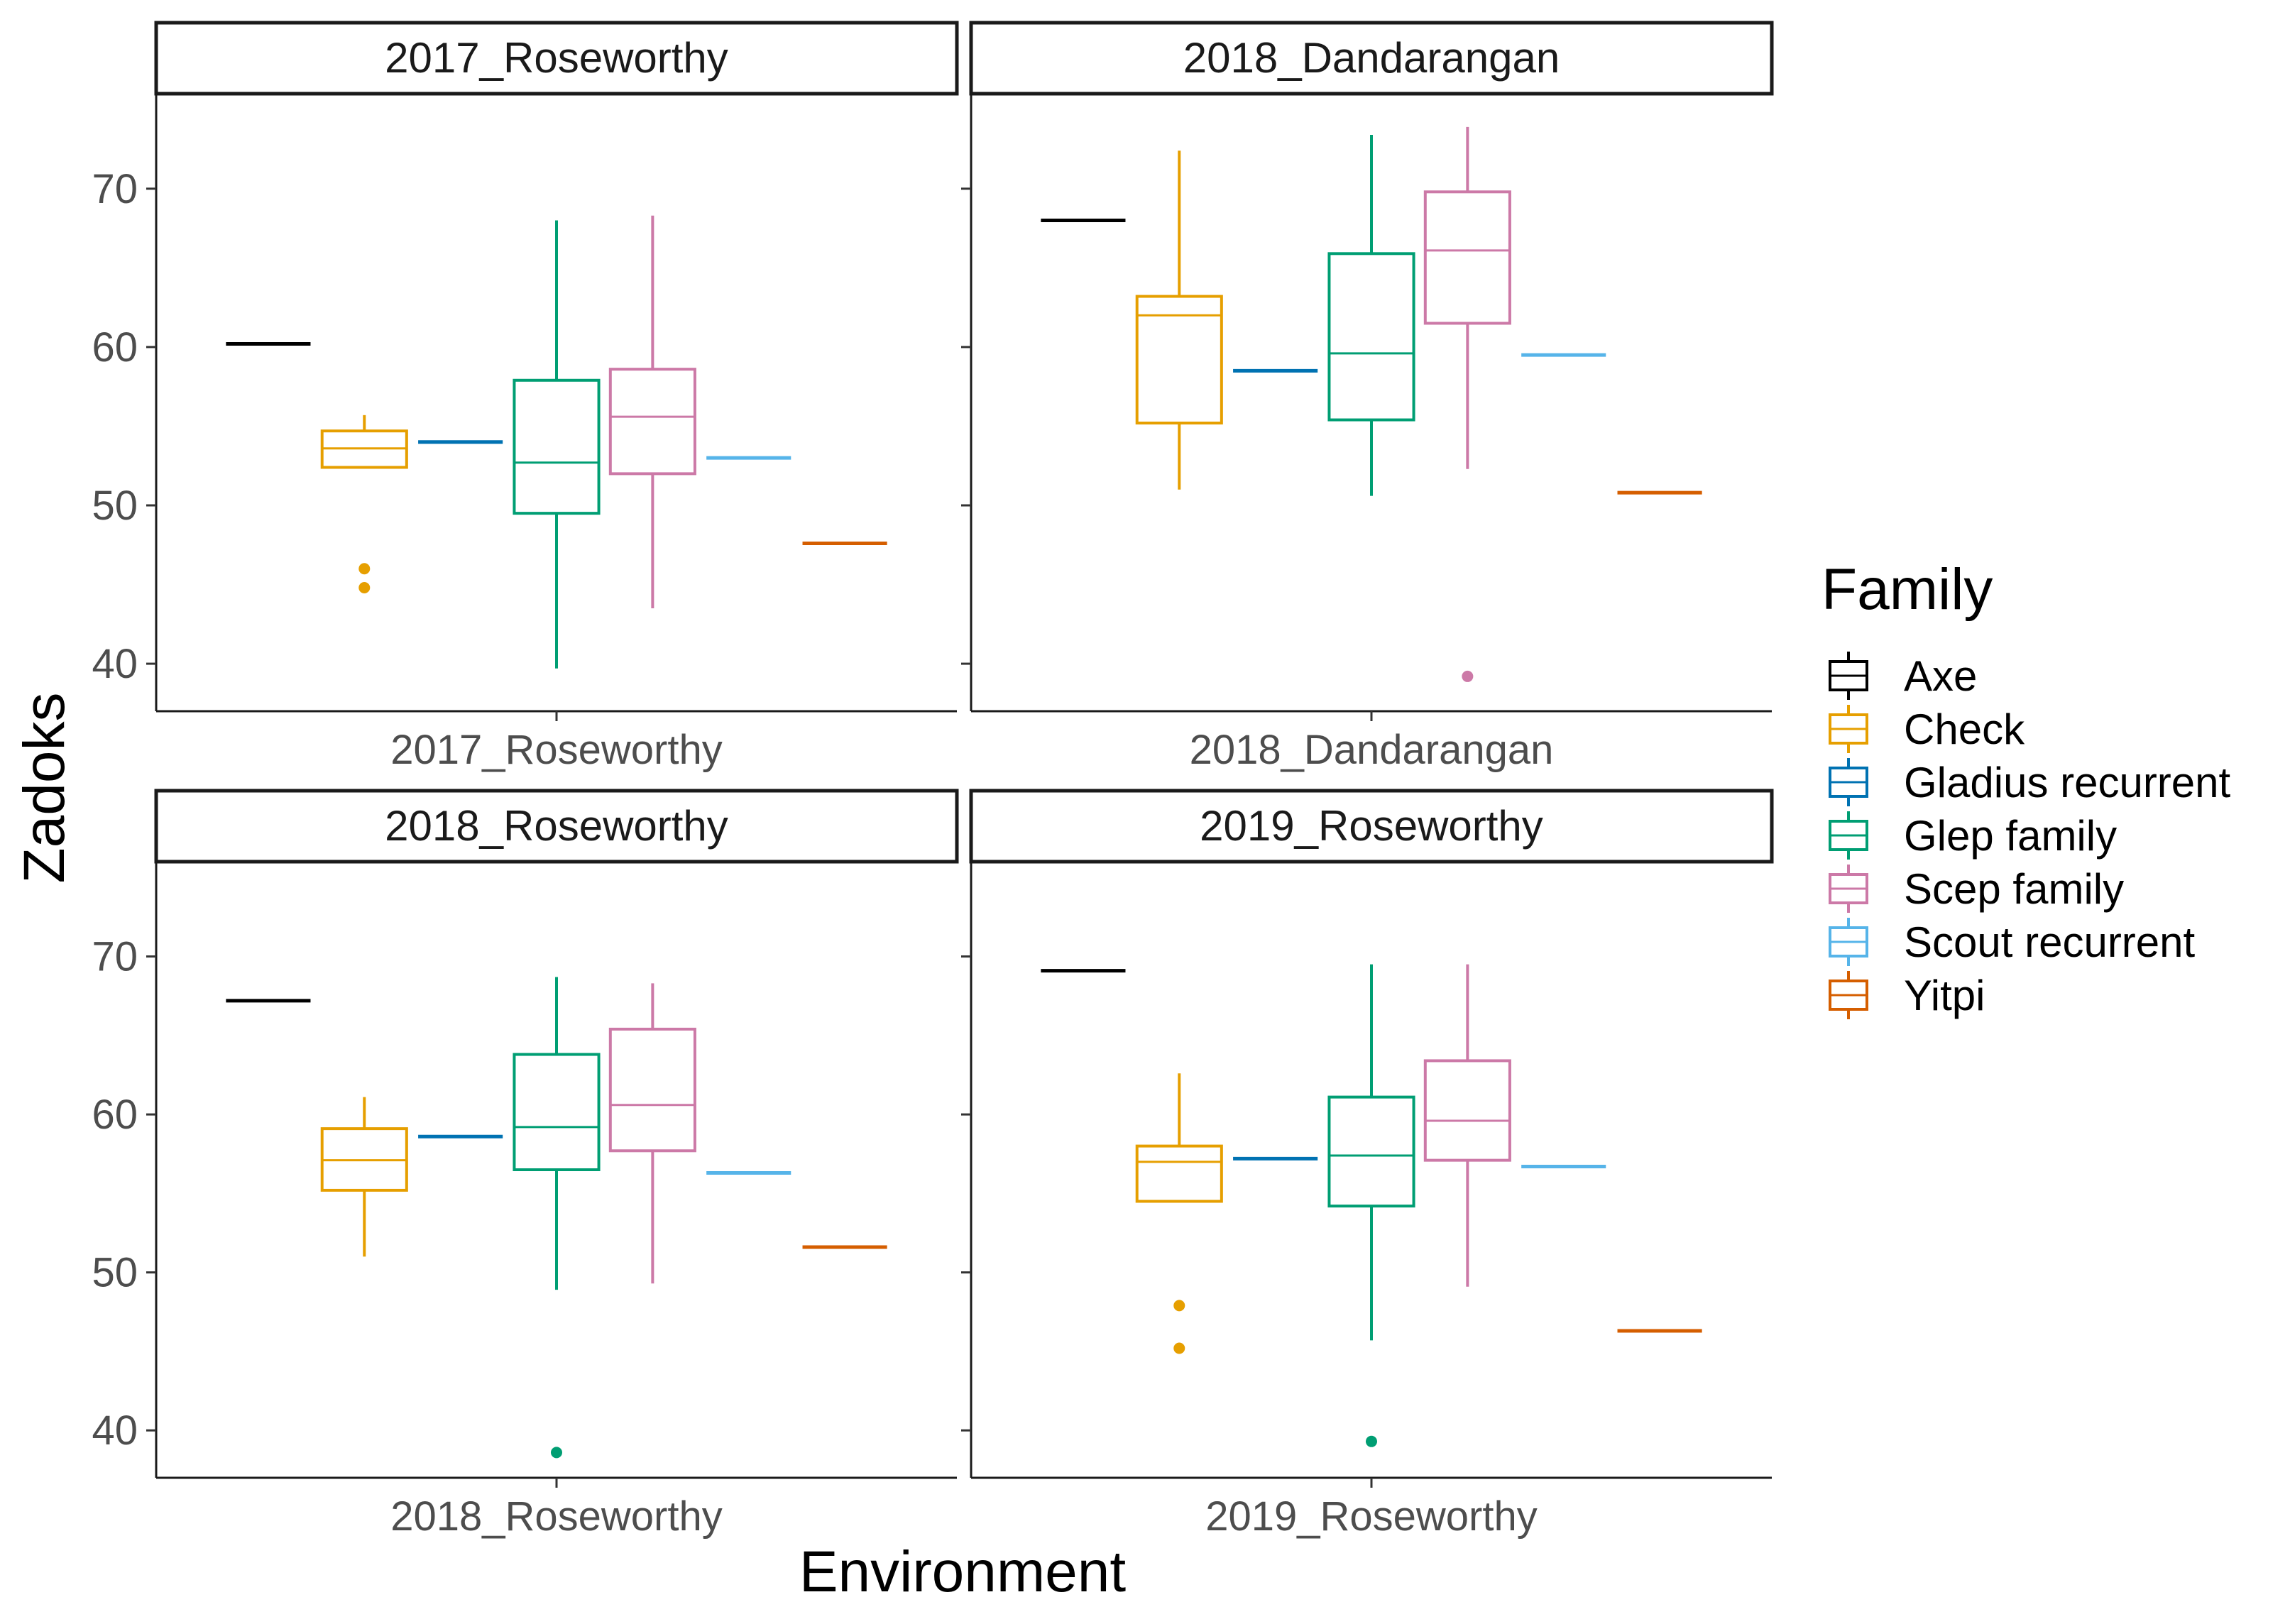  Describe the element at coordinates (963, 1572) in the screenshot. I see `x-axis-title: Environment` at that location.